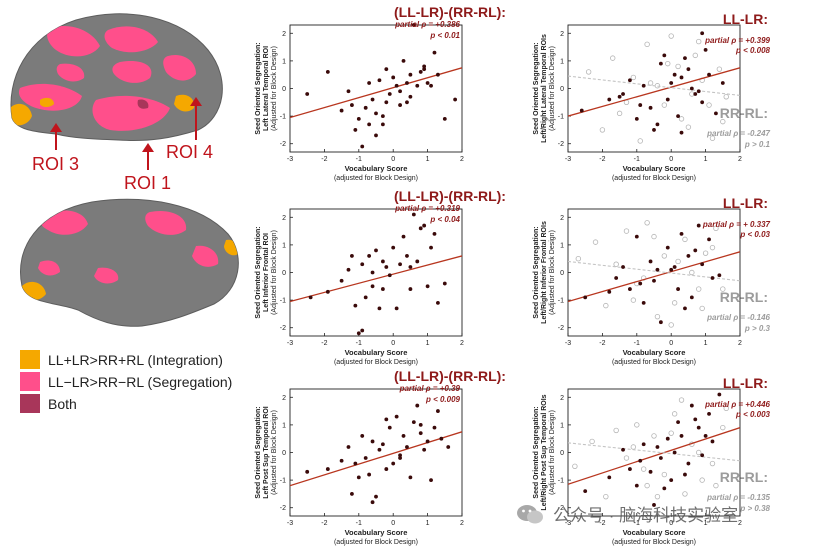 This screenshot has width=821, height=547. Describe the element at coordinates (562, 89) in the screenshot. I see `y-tick-label: 0` at that location.